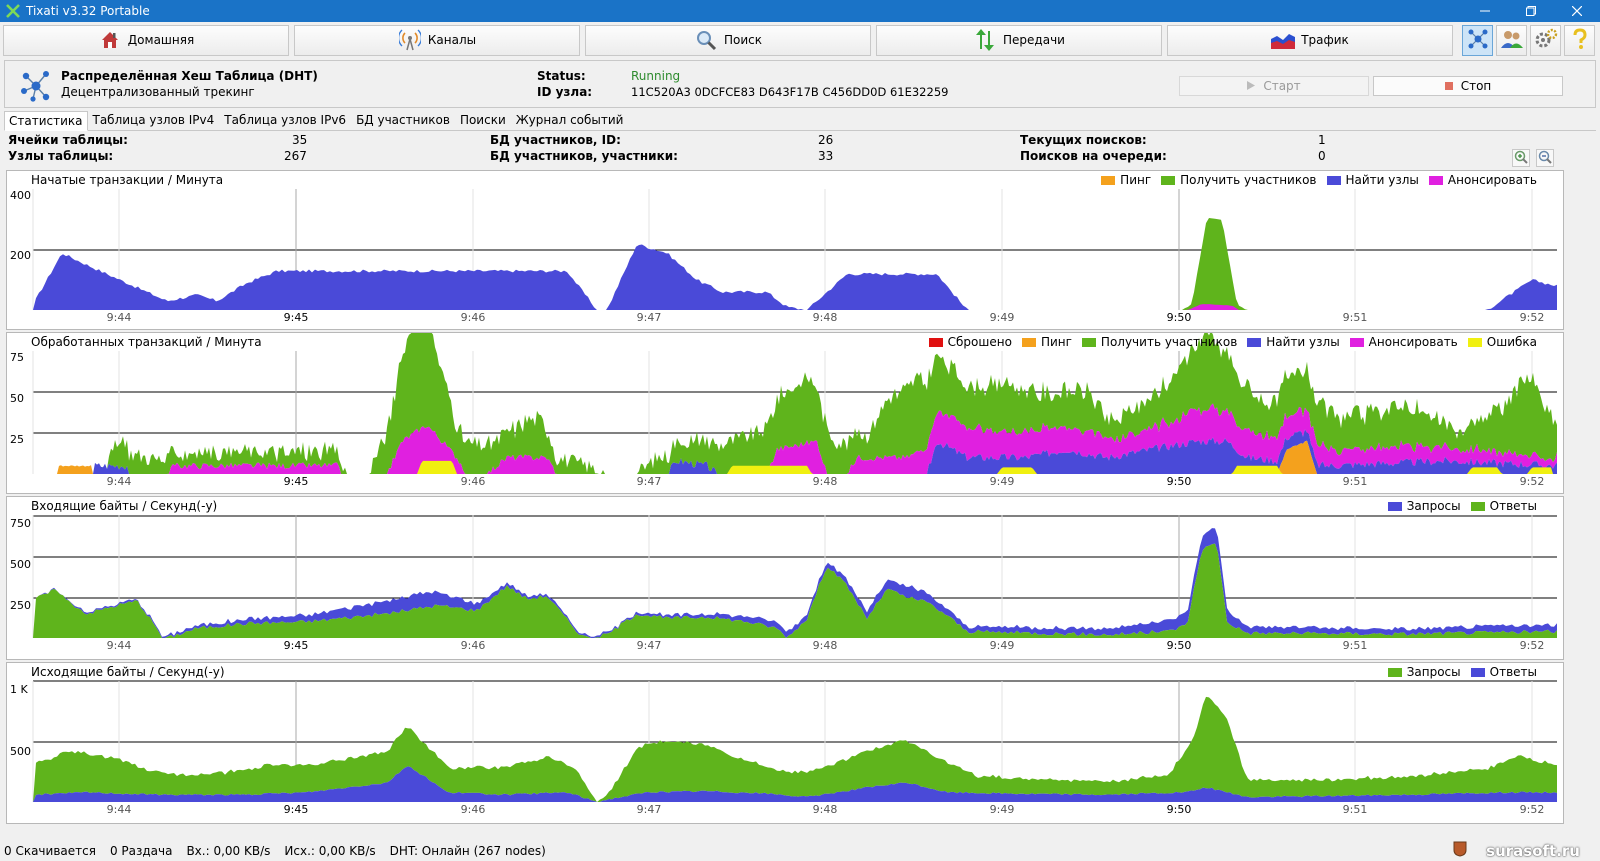 This screenshot has height=861, width=1600. What do you see at coordinates (1513, 672) in the screenshot?
I see `legend-label: Ответы` at bounding box center [1513, 672].